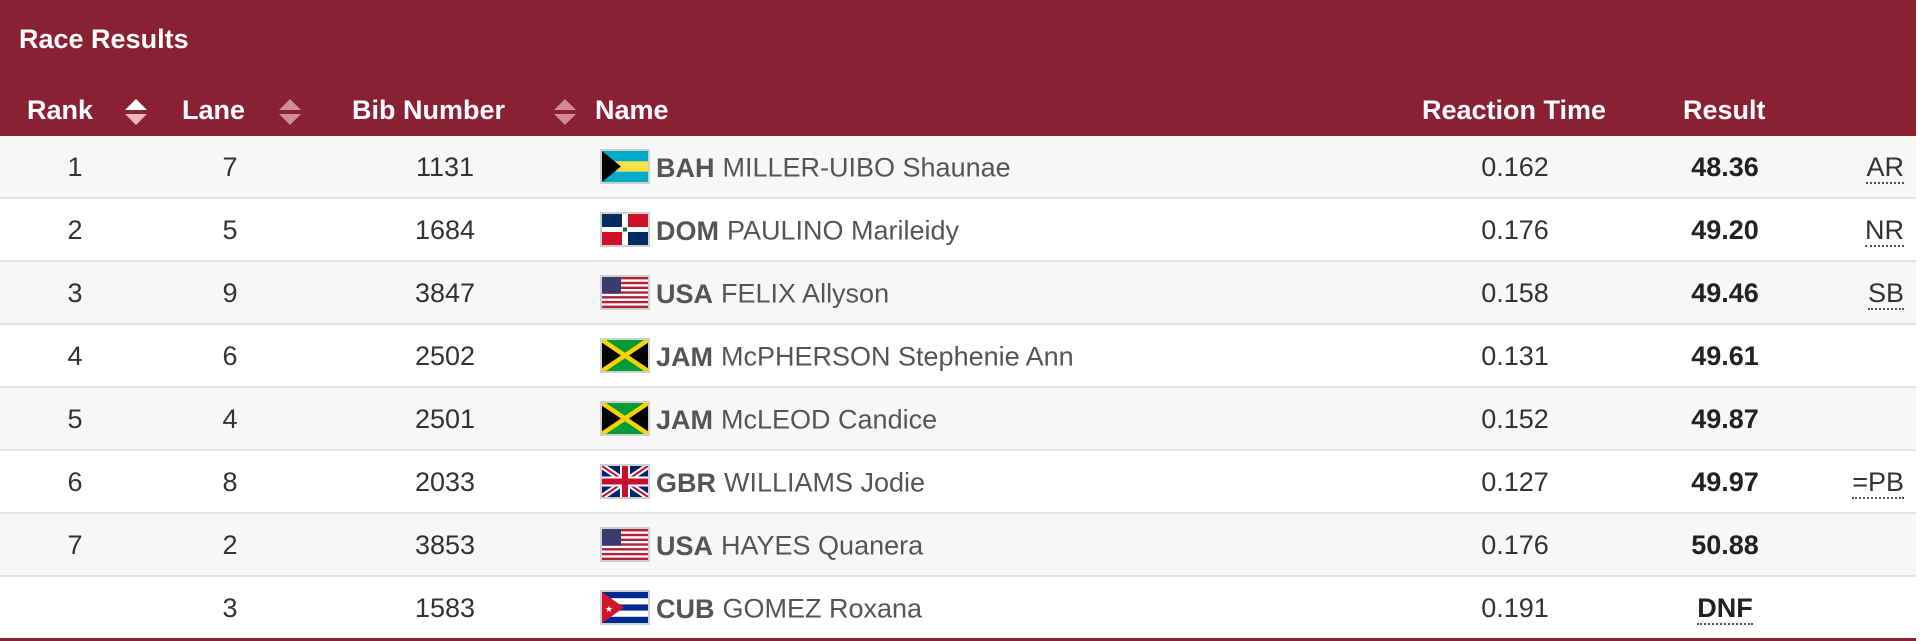 The height and width of the screenshot is (641, 1920). I want to click on athlete-cell: BAH MILLER-UIBO Shaunae, so click(805, 168).